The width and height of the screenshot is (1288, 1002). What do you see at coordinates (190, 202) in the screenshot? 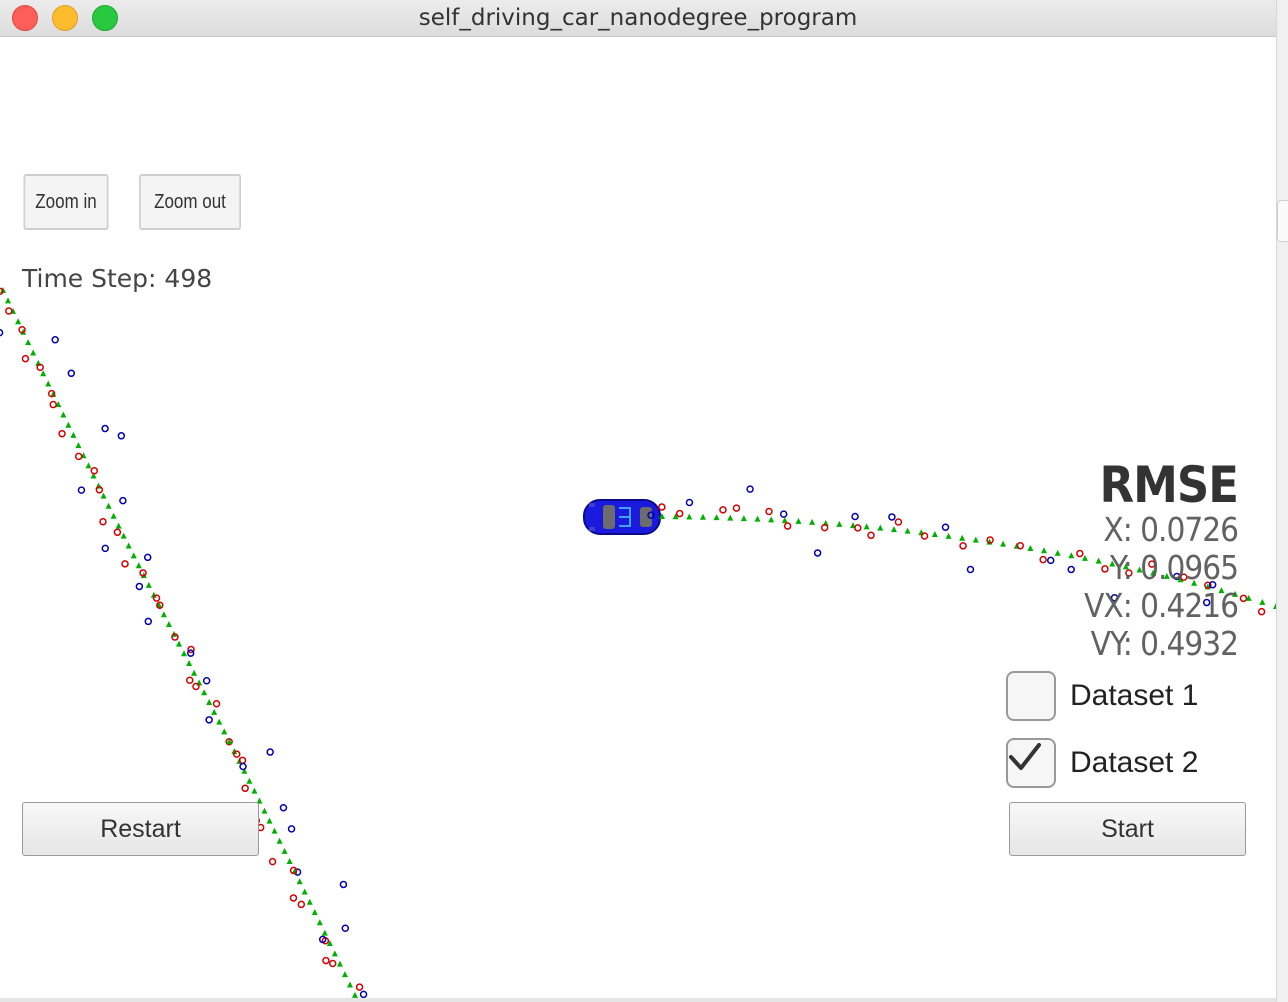
I see `zoom-out-button: Zoom out` at bounding box center [190, 202].